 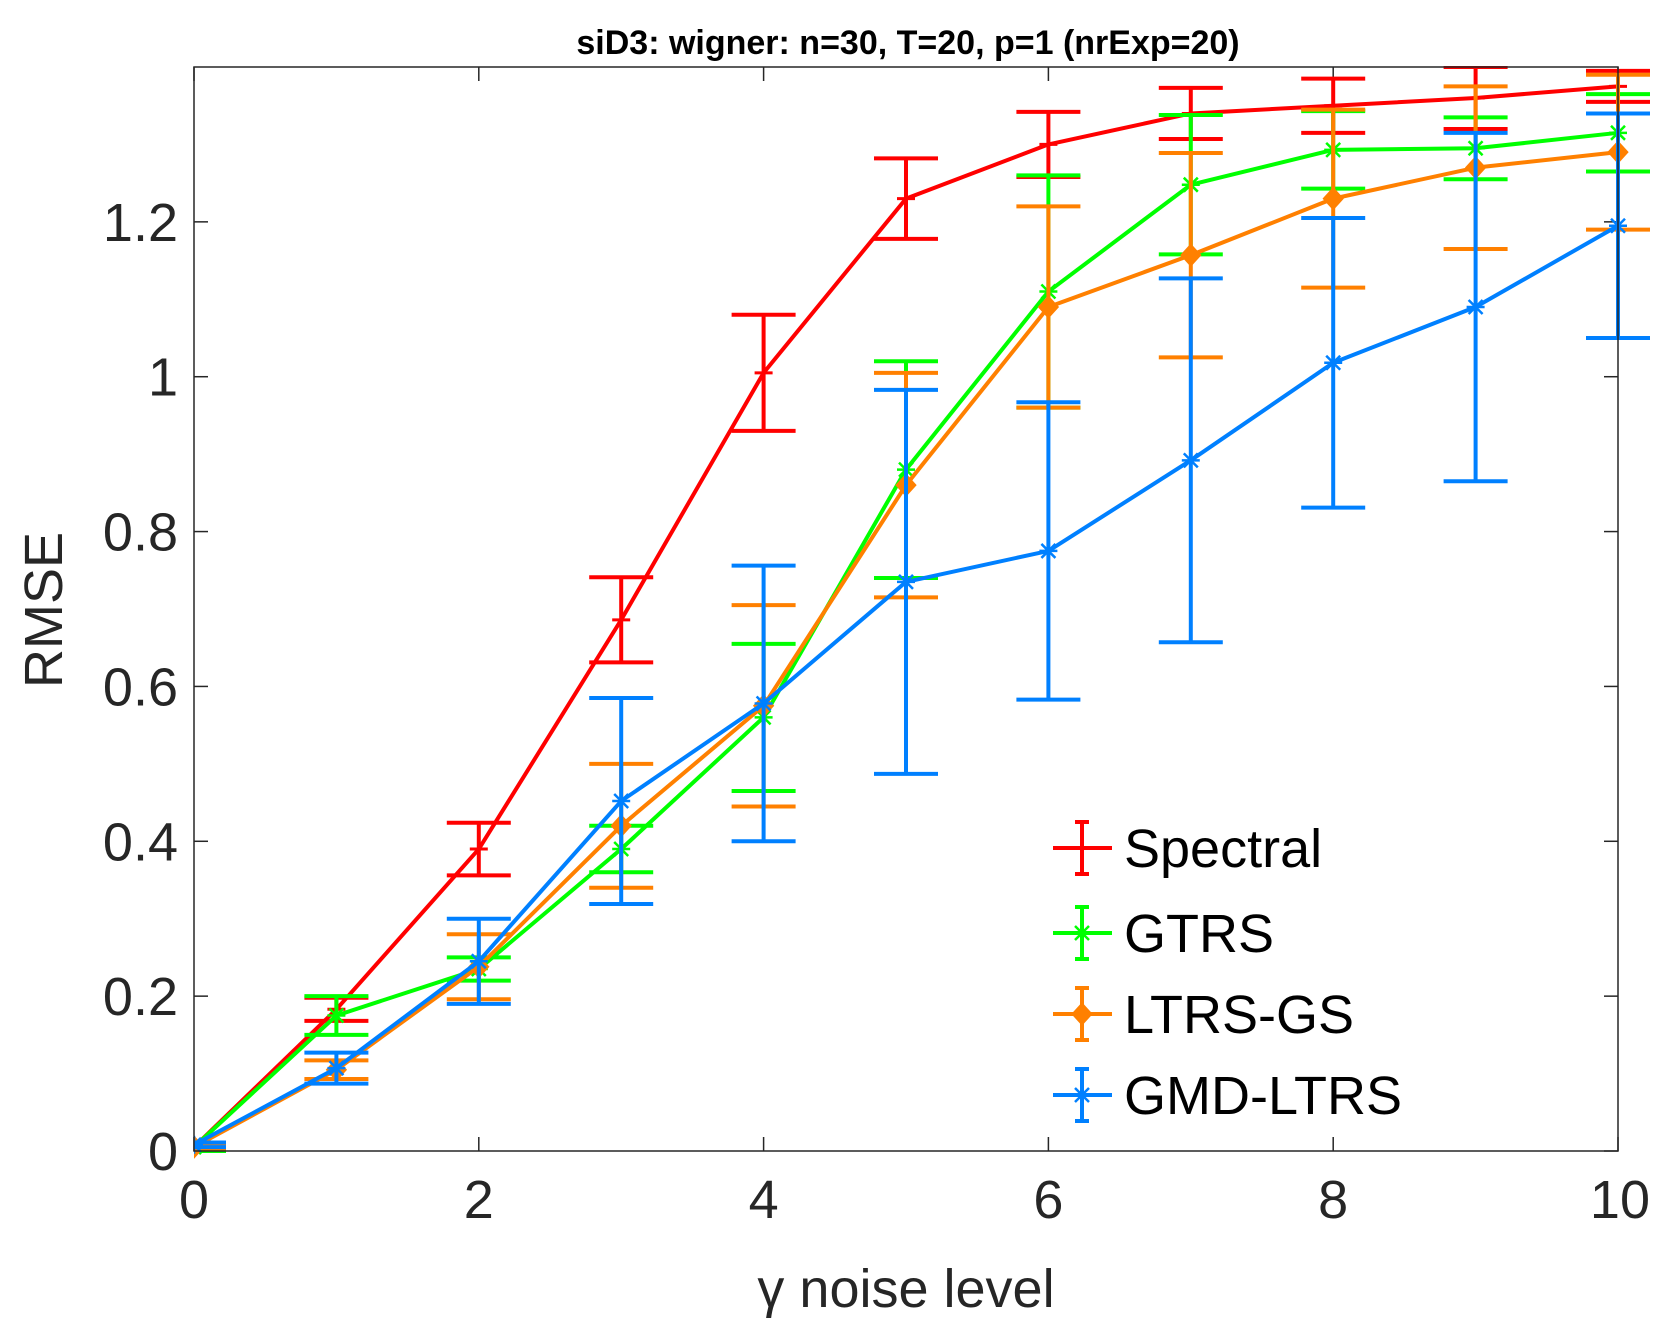 I want to click on y-tick-label: 0.2, so click(x=140, y=997).